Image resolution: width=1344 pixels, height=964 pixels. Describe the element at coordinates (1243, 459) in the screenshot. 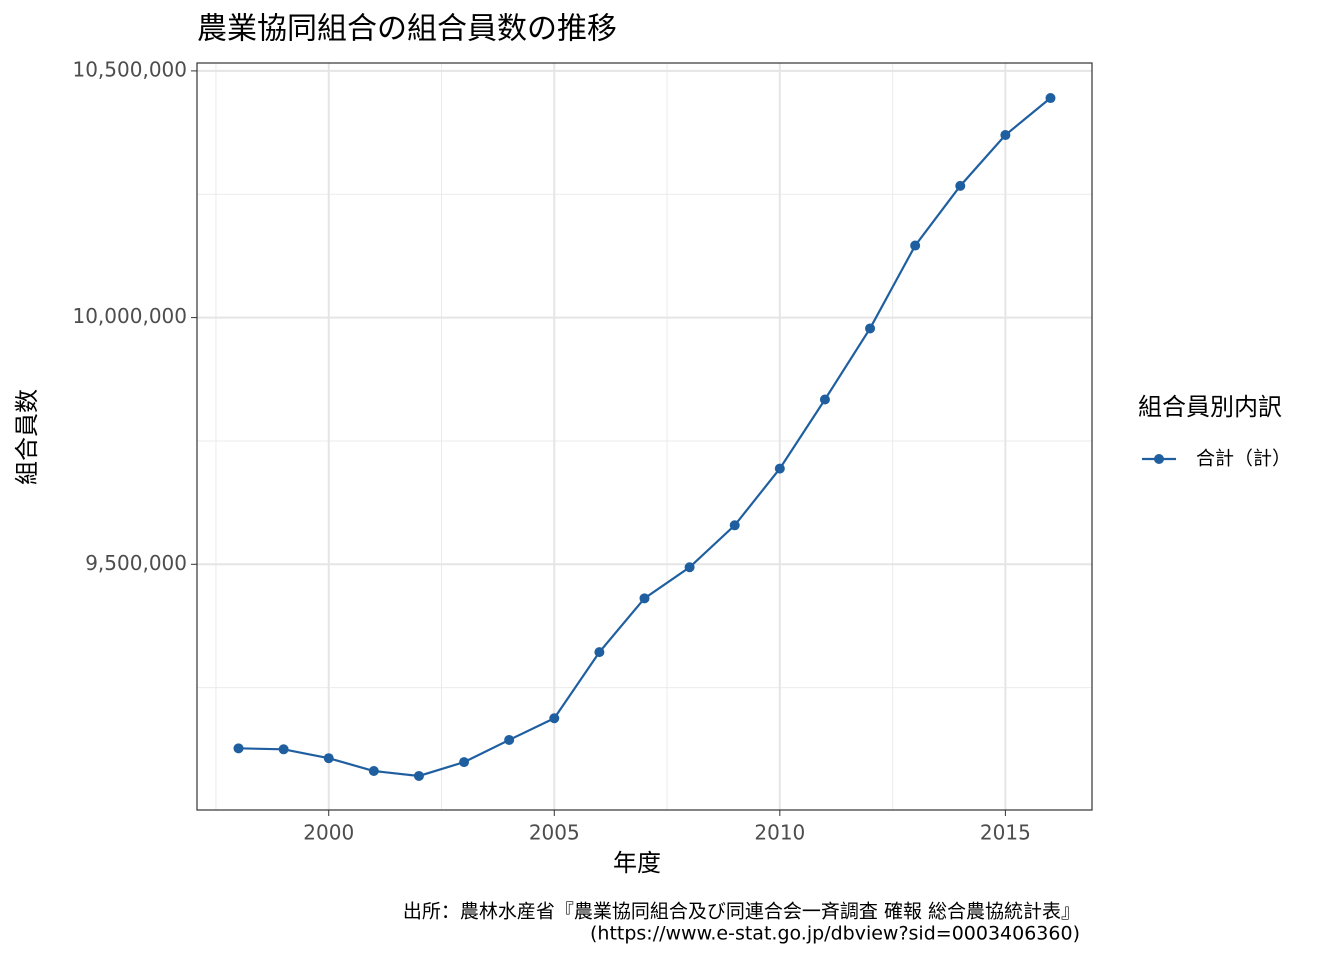

I see `legend-label: 合計（計）` at that location.